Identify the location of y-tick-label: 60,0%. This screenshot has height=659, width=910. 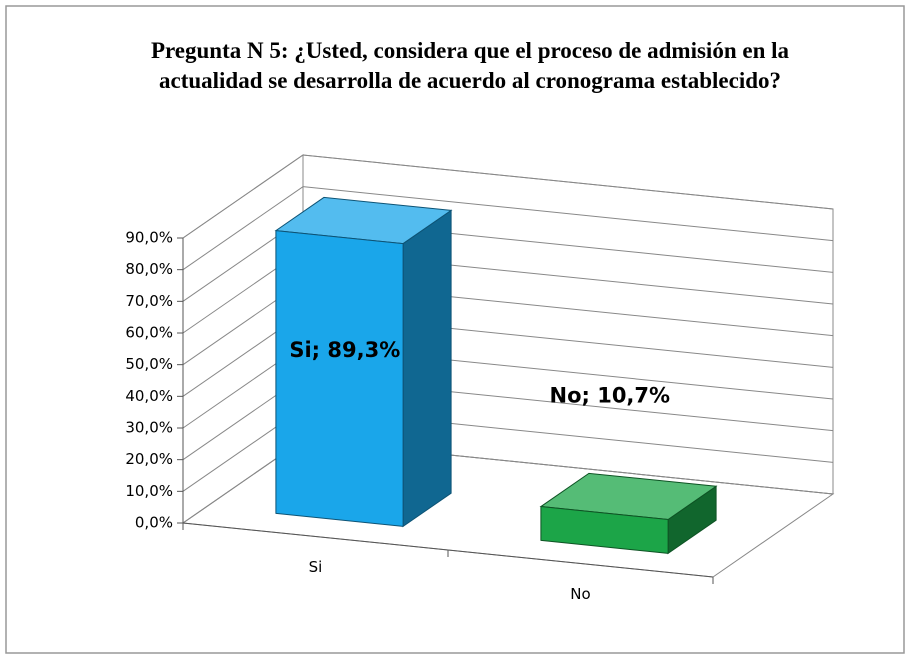
(149, 333).